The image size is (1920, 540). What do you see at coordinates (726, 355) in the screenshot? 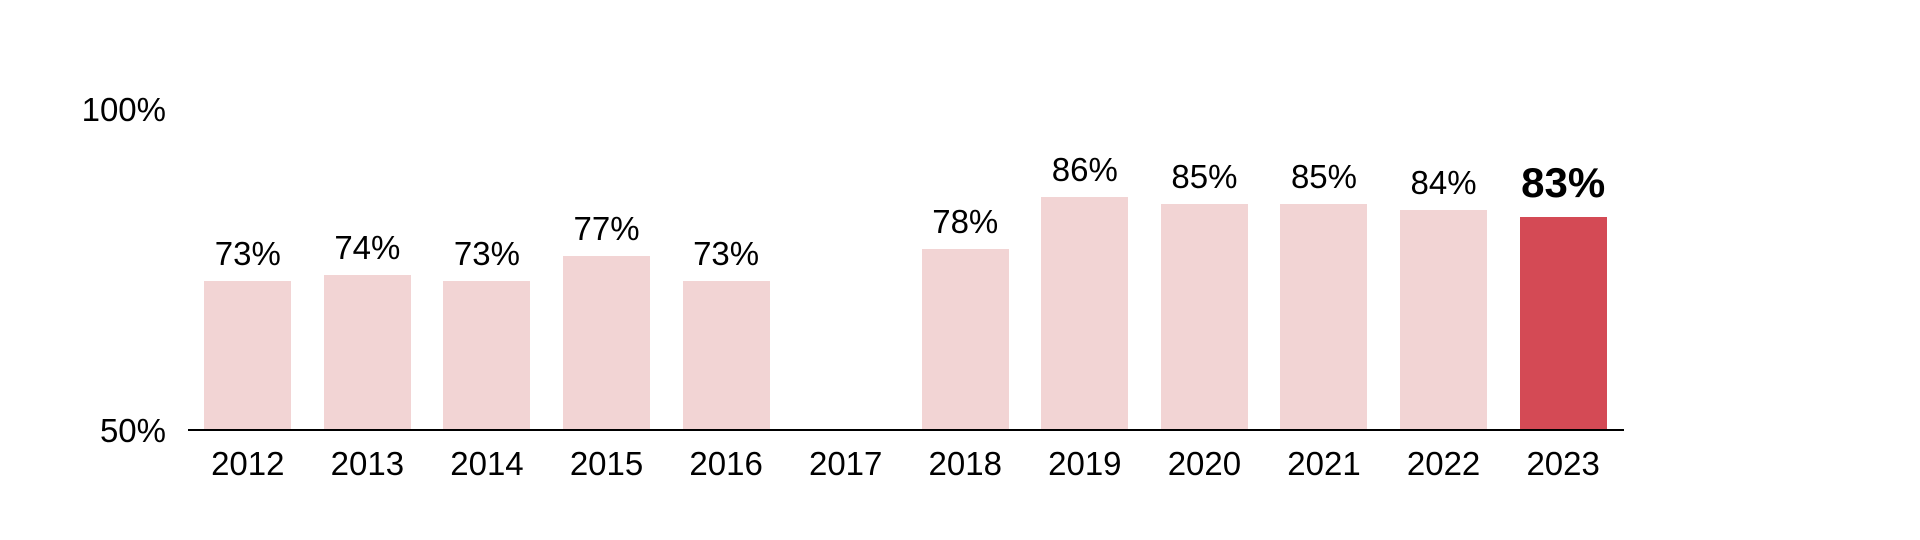
I see `bar-2016` at bounding box center [726, 355].